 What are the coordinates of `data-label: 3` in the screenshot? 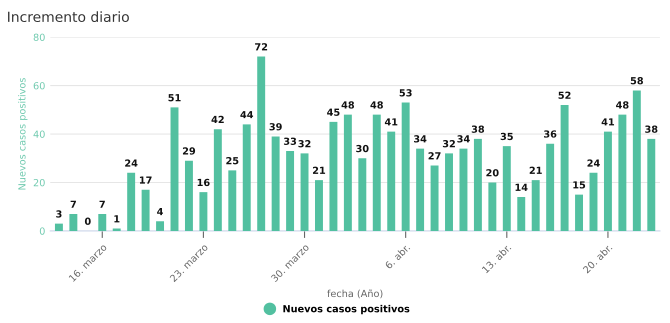 It's located at (59, 214).